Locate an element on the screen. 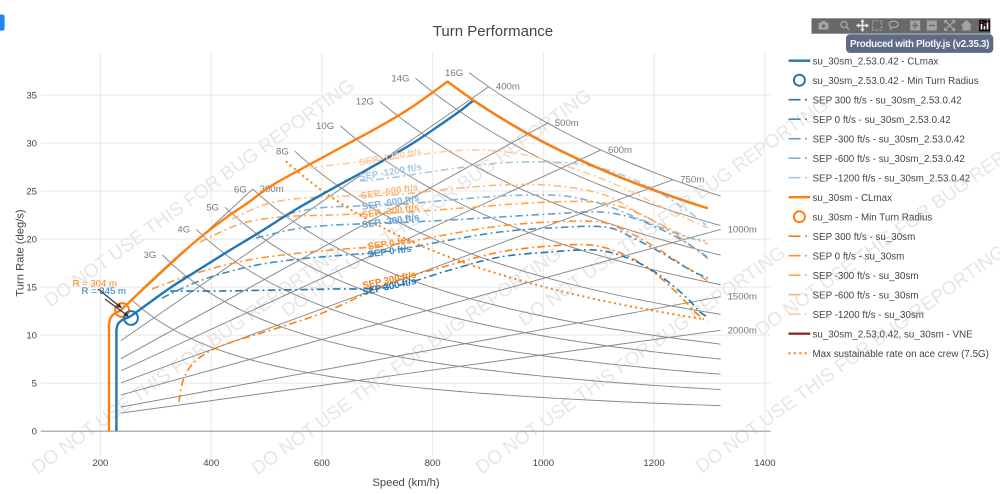 Image resolution: width=1000 pixels, height=494 pixels. svg-text: 8G is located at coordinates (282, 151).